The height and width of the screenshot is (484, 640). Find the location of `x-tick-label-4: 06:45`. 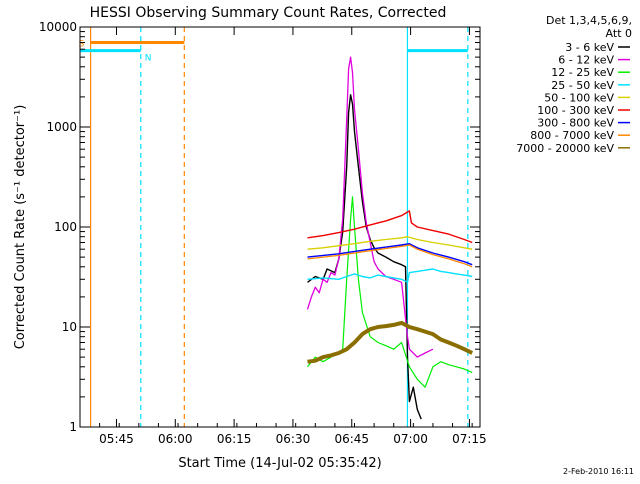

x-tick-label-4: 06:45 is located at coordinates (351, 439).